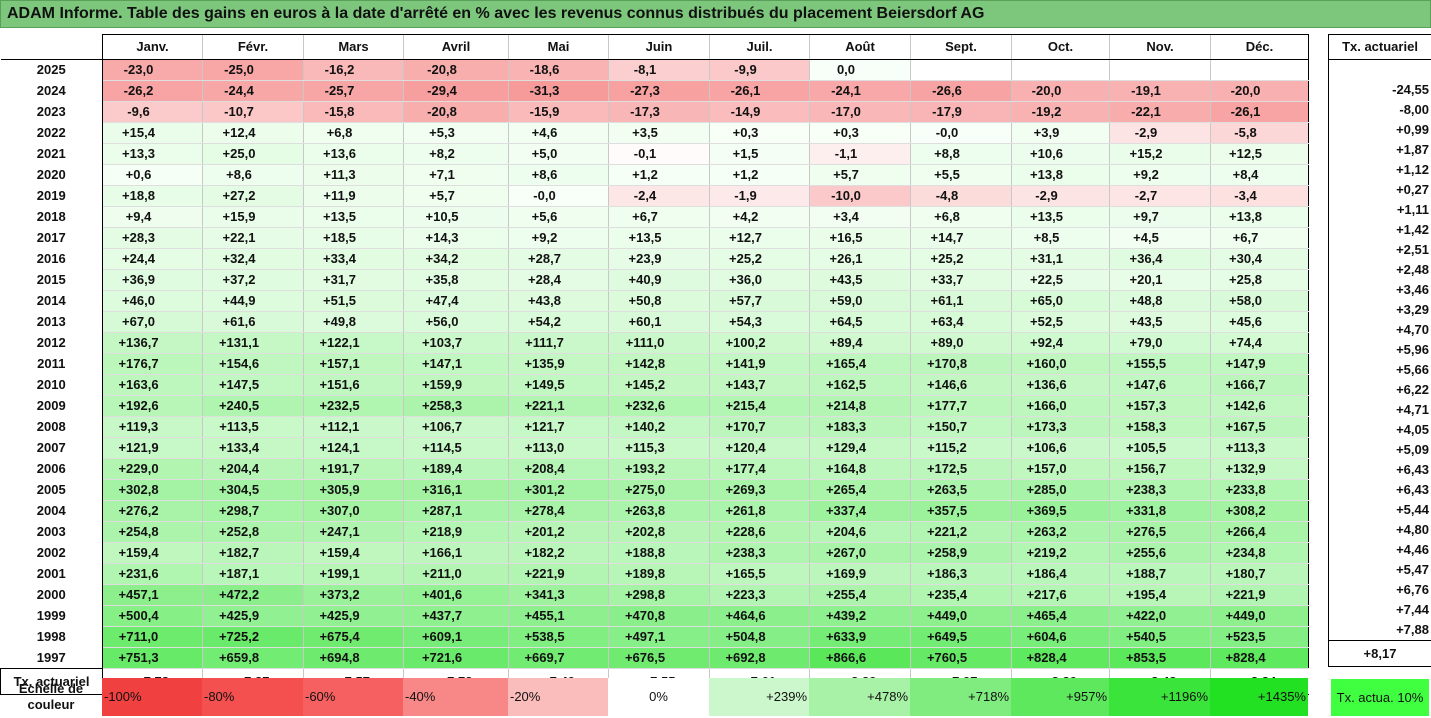 This screenshot has width=1431, height=718. I want to click on gain-cell: +40,9, so click(659, 280).